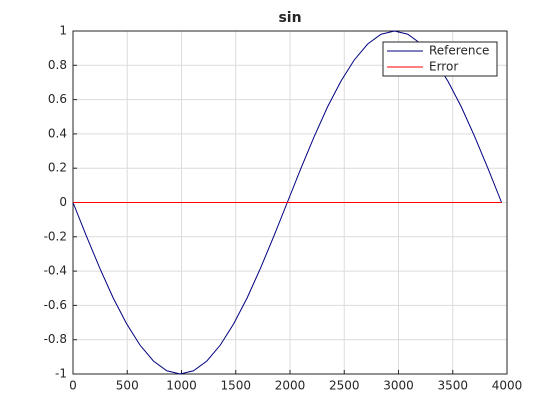  What do you see at coordinates (57, 168) in the screenshot?
I see `y-tick-label: 0.2` at bounding box center [57, 168].